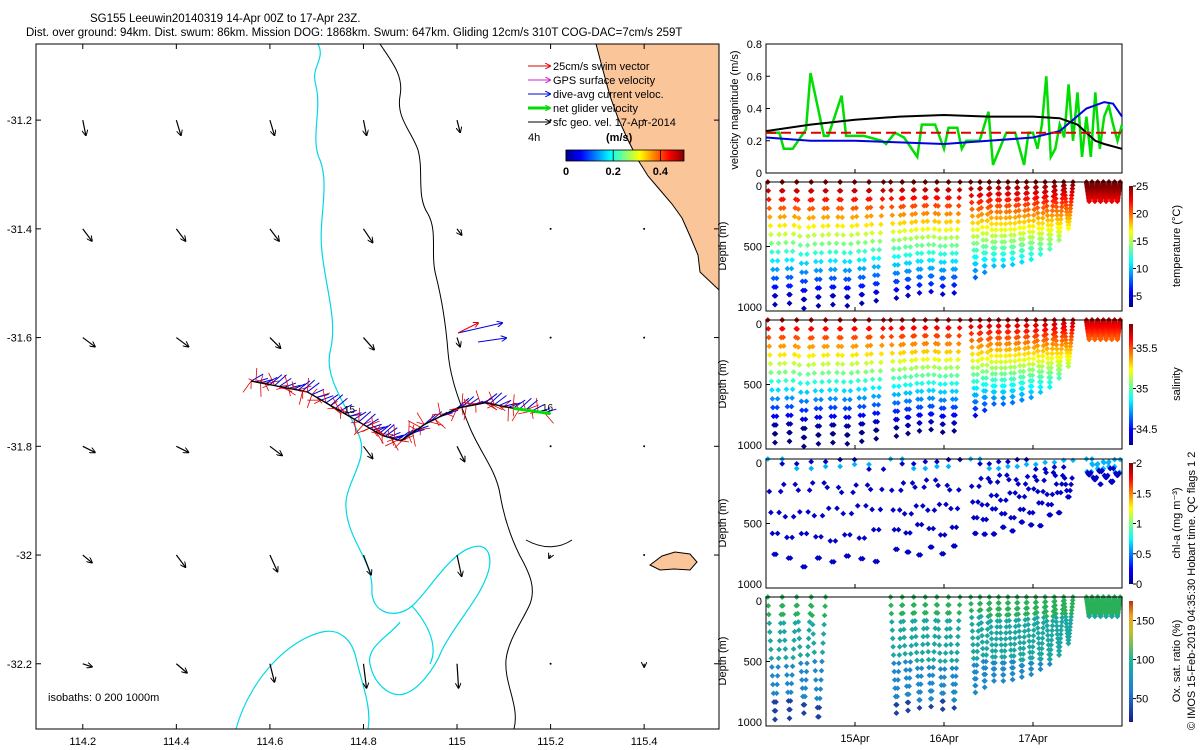 The width and height of the screenshot is (1200, 750). Describe the element at coordinates (619, 138) in the screenshot. I see `colorbar-unit-label: (m/s)` at that location.